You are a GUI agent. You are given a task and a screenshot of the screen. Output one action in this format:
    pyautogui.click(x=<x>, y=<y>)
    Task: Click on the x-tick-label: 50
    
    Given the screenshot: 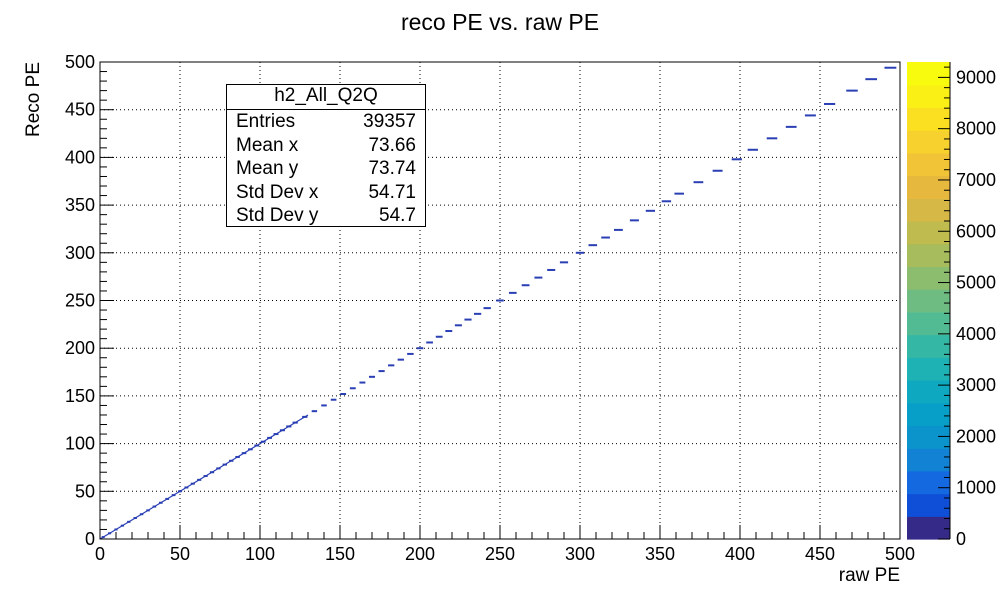 What is the action you would take?
    pyautogui.click(x=180, y=554)
    